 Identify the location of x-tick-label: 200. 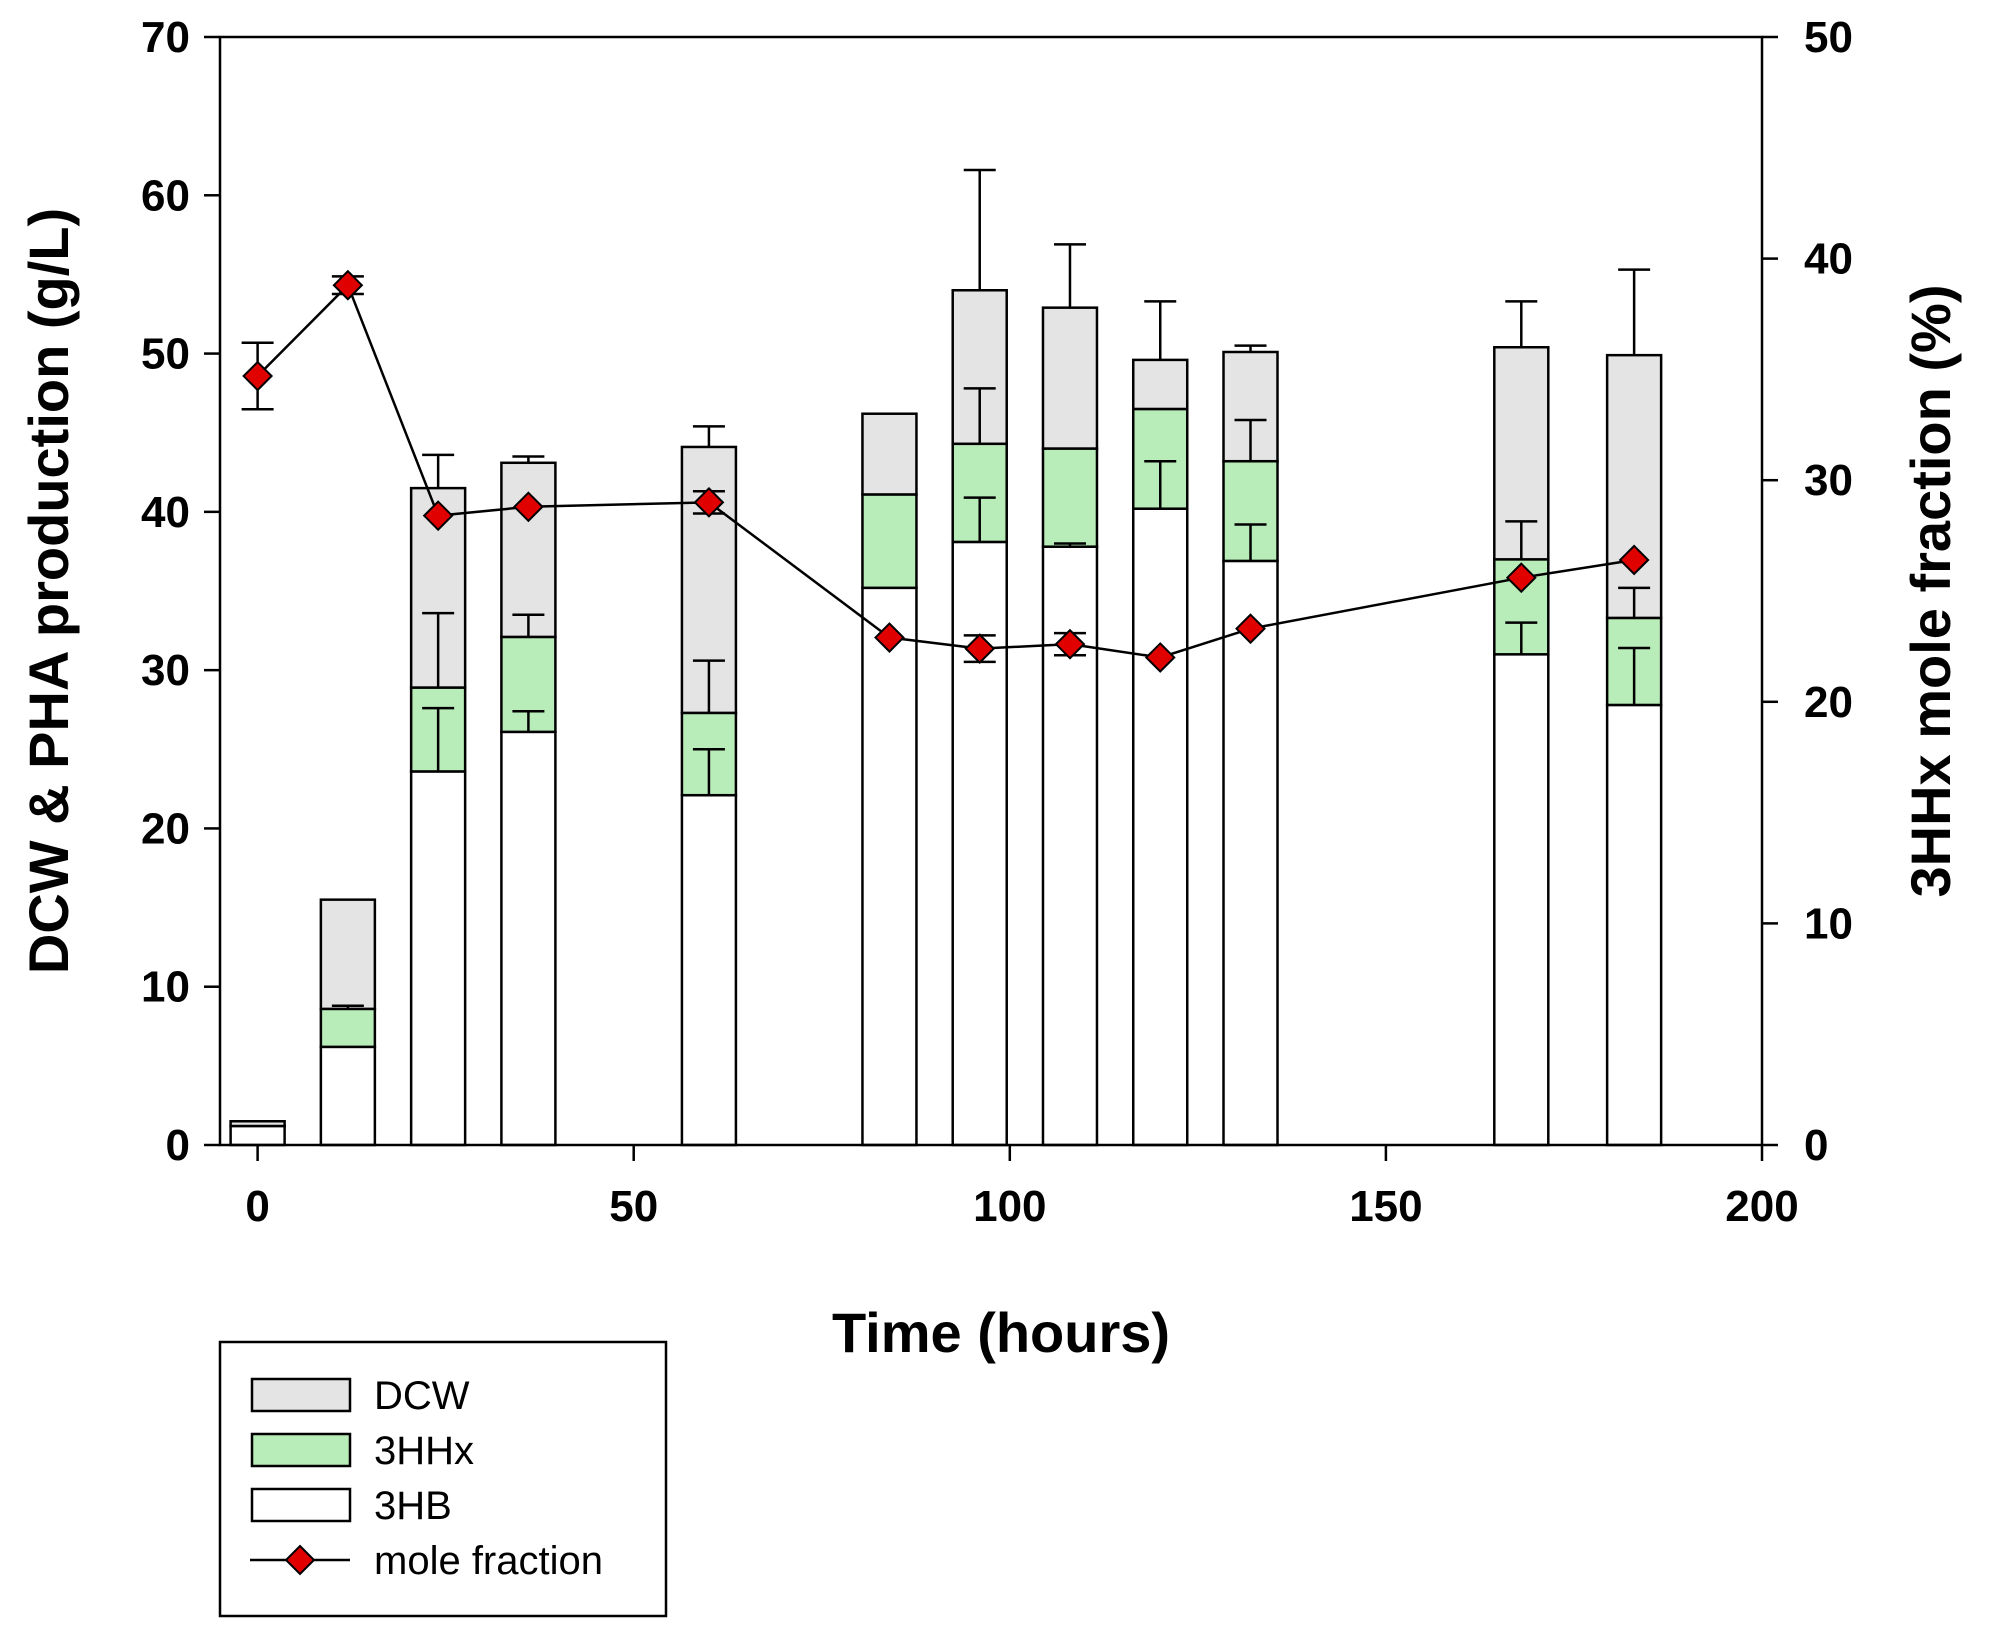
(1761, 1206).